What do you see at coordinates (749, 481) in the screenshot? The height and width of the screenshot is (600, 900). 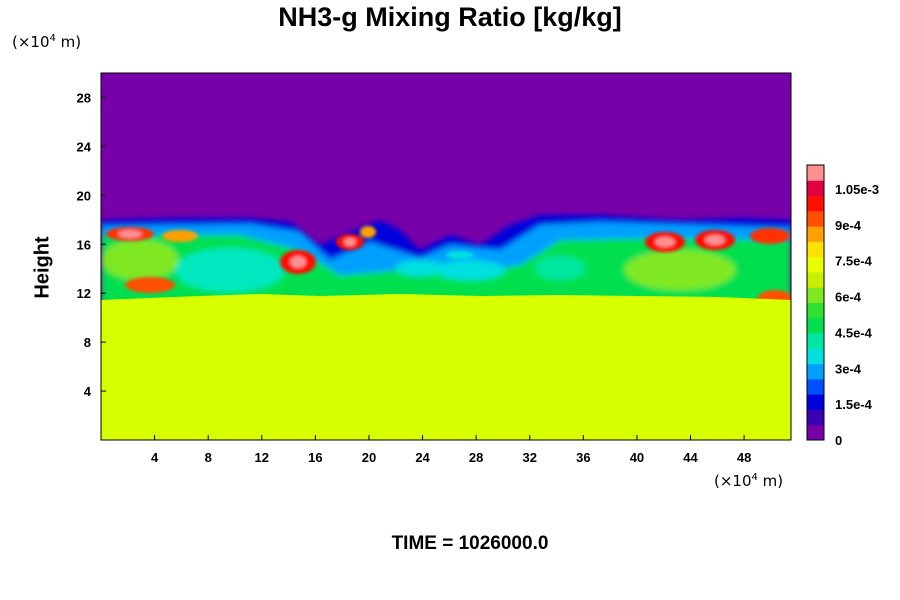 I see `x-axis-unit: (×104 m)` at bounding box center [749, 481].